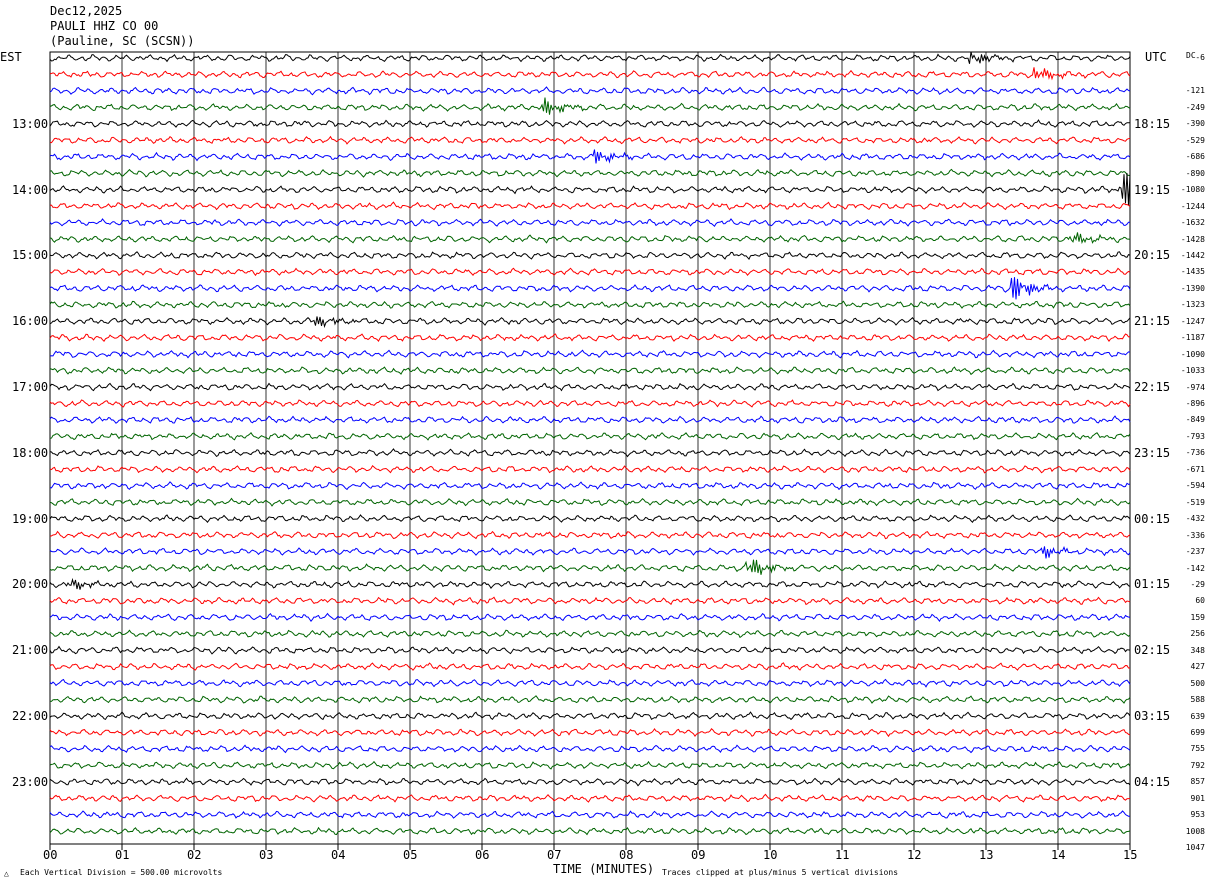  Describe the element at coordinates (604, 869) in the screenshot. I see `x-axis-label: TIME (MINUTES)` at that location.